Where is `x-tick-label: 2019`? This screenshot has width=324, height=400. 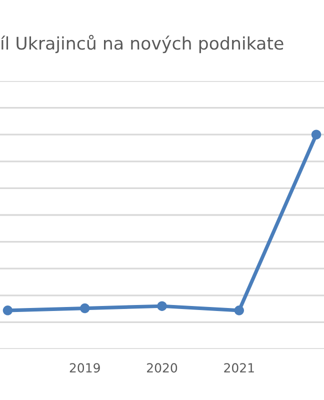 x-tick-label: 2019 is located at coordinates (85, 368).